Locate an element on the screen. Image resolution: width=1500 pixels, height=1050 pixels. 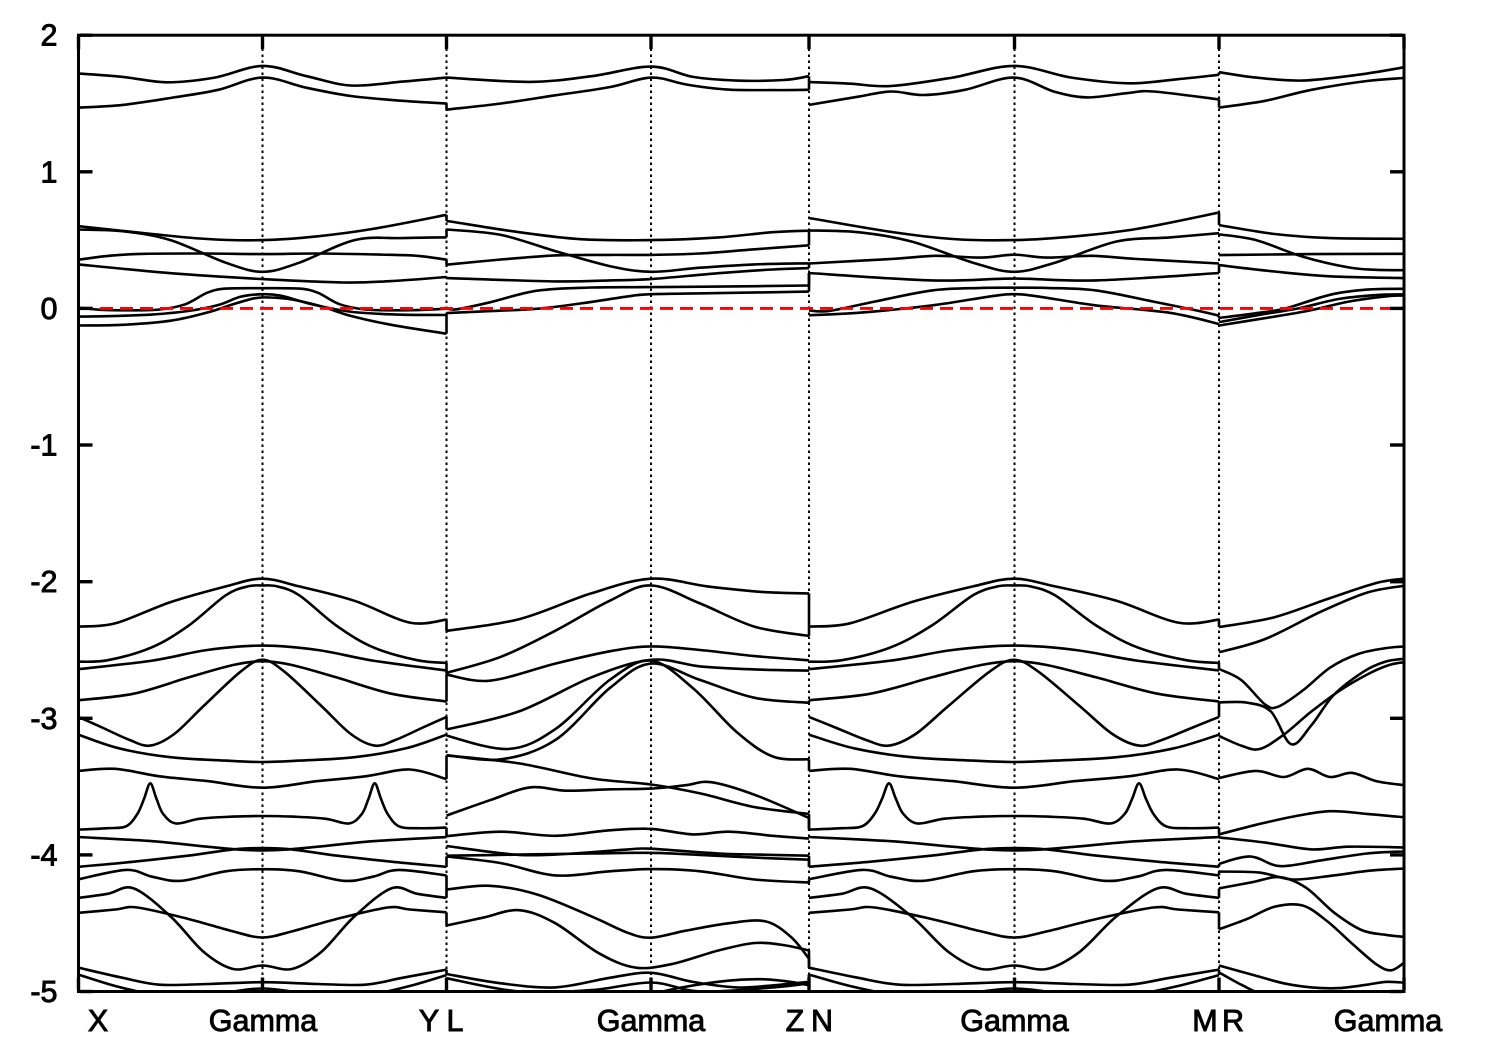
svg-text: -1 is located at coordinates (43, 446).